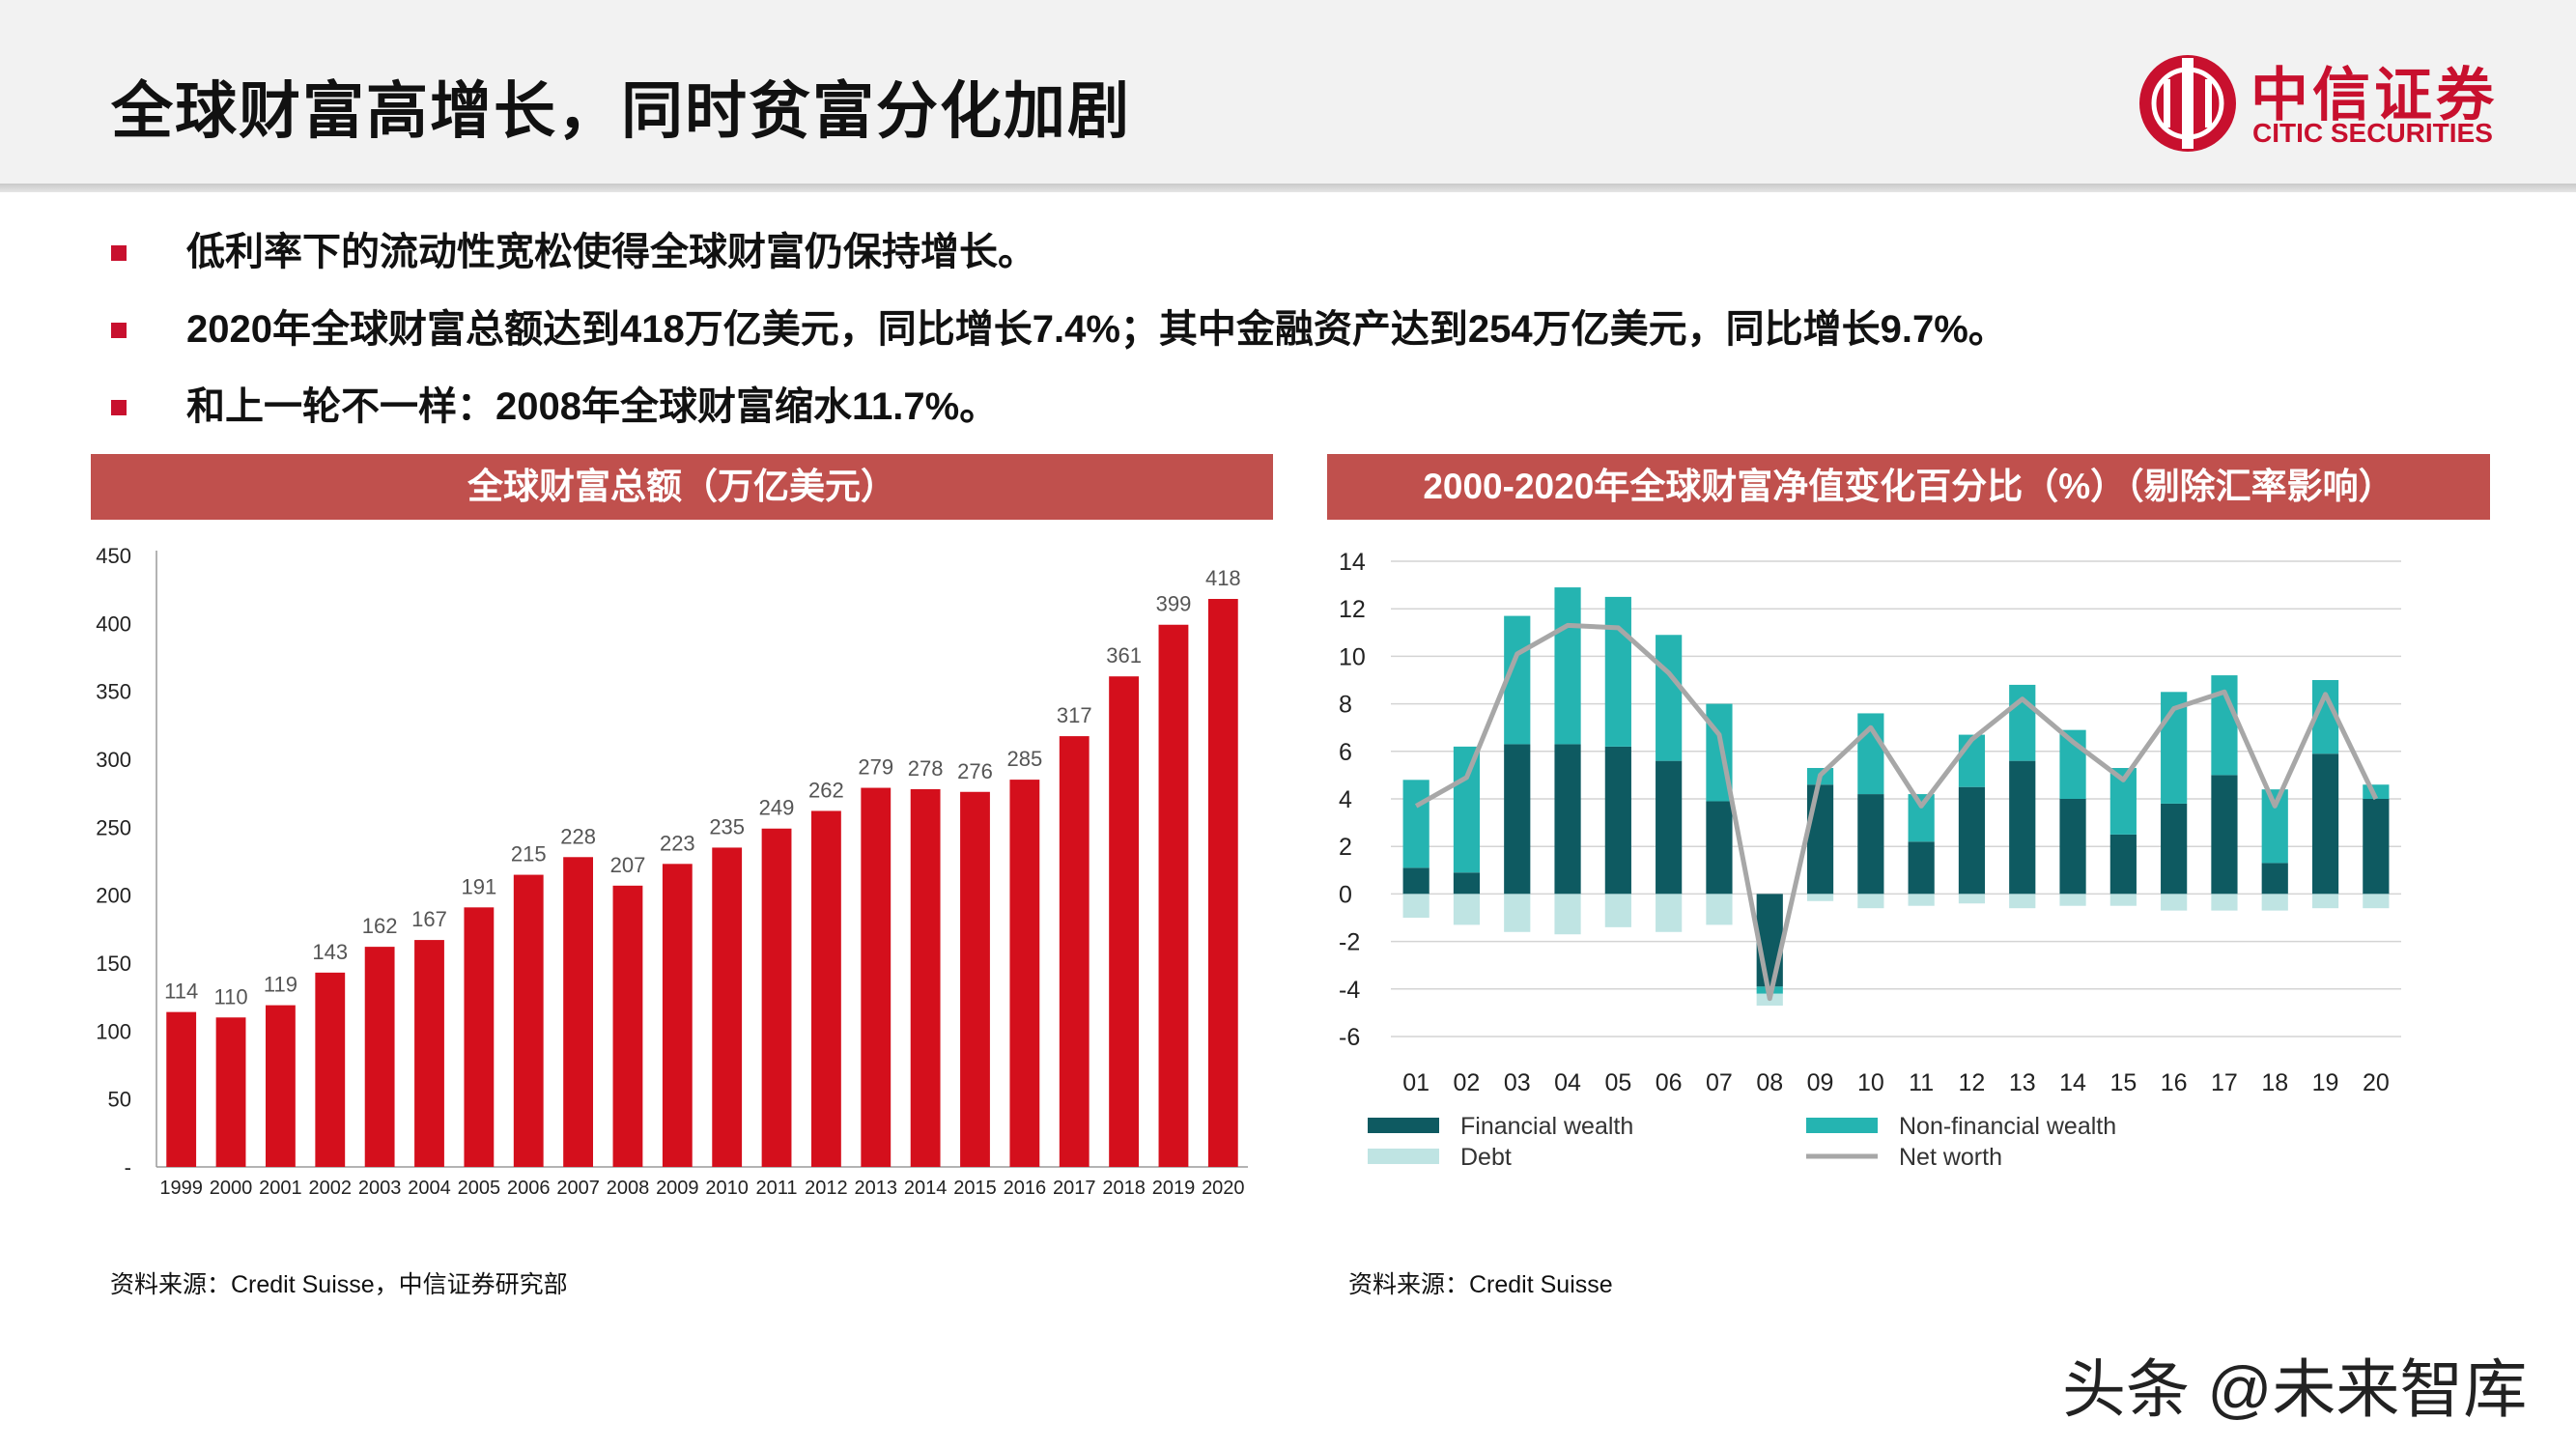 This screenshot has height=1449, width=2576. What do you see at coordinates (1870, 1082) in the screenshot?
I see `x-tick-label: 10` at bounding box center [1870, 1082].